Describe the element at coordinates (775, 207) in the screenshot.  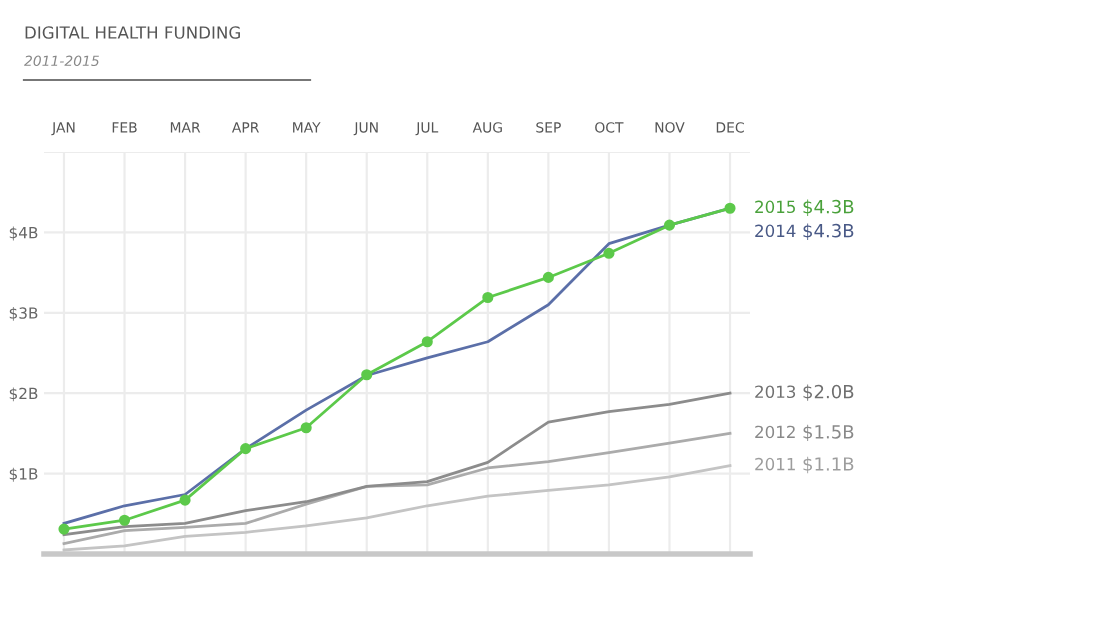
I see `series-label: 2015` at that location.